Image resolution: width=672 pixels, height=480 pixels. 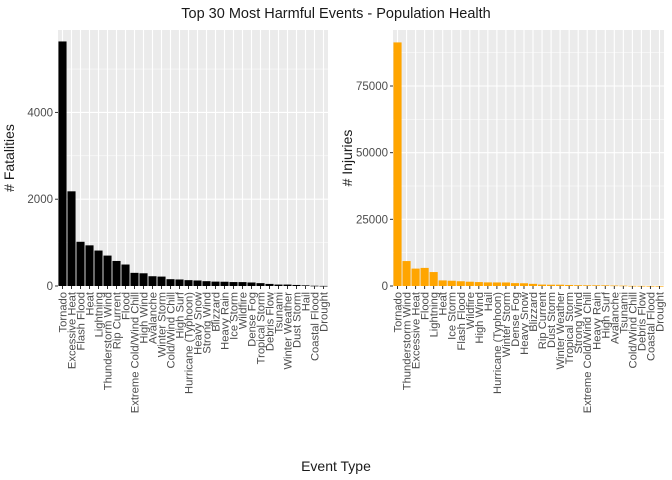 I want to click on fatalities-x-tick-label: Heavy Snow, so click(x=199, y=323).